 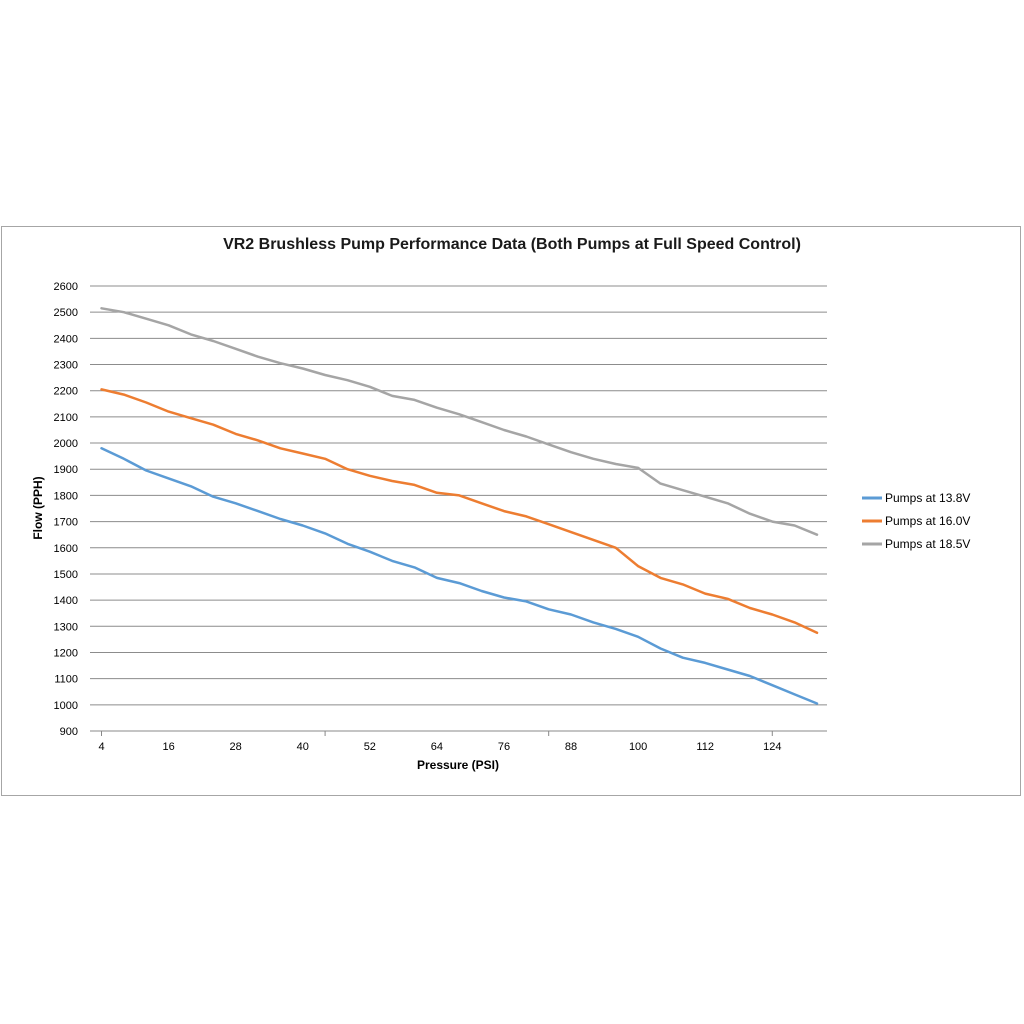 I want to click on y-tick-label: 1800, so click(x=66, y=496).